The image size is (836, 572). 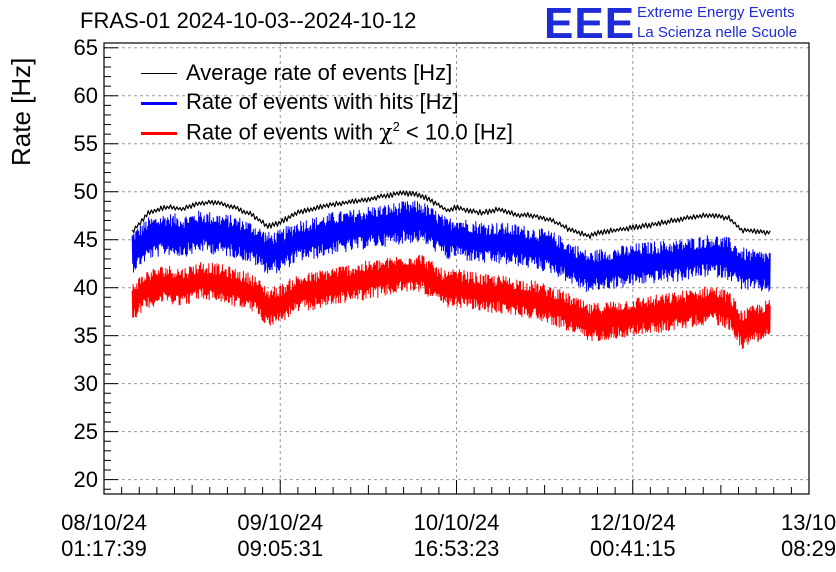 What do you see at coordinates (716, 12) in the screenshot?
I see `logo-line-1: Extreme Energy Events` at bounding box center [716, 12].